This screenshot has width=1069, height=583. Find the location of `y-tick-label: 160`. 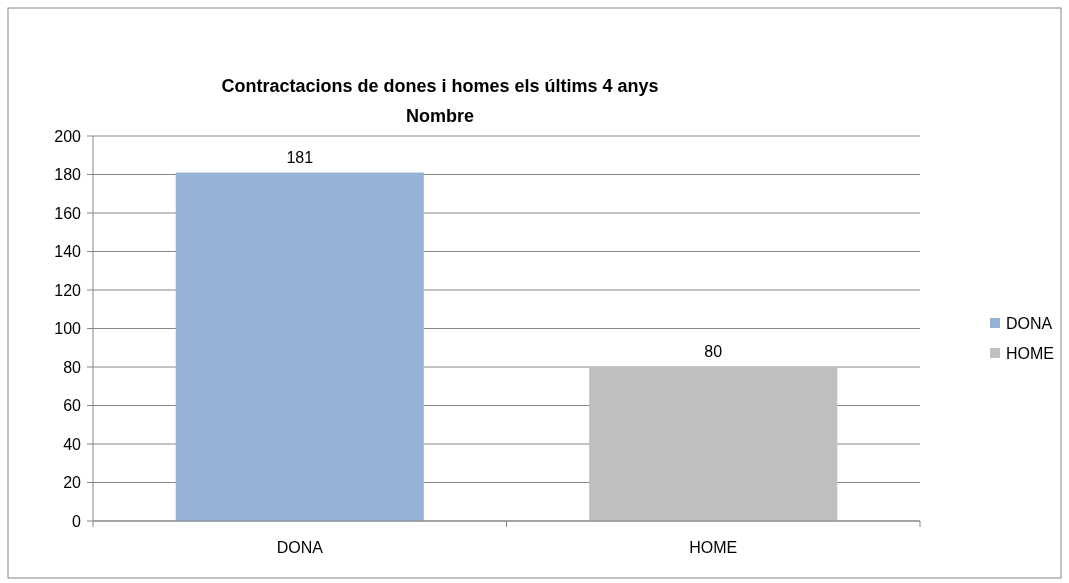

y-tick-label: 160 is located at coordinates (68, 213).